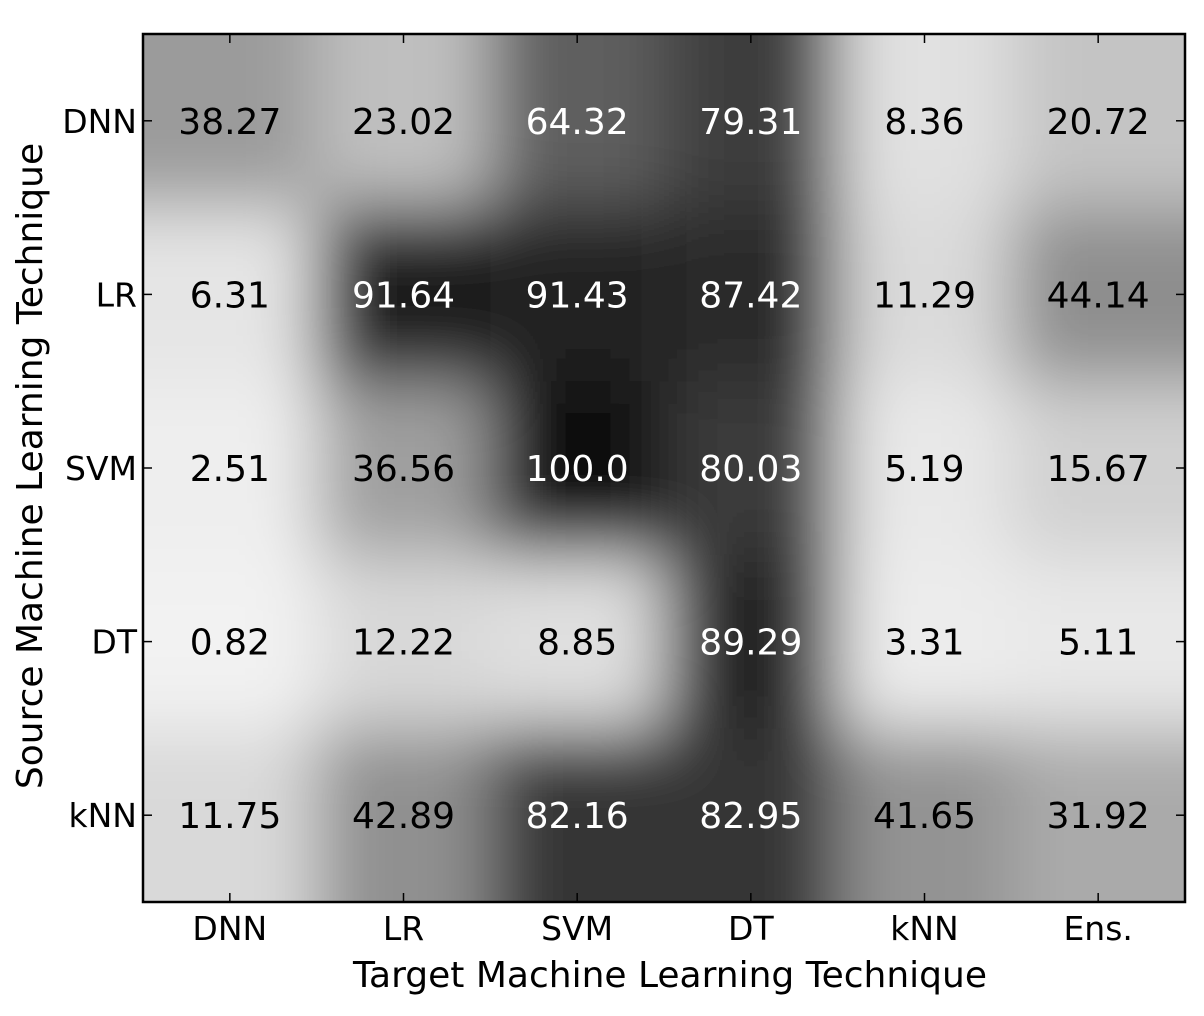 The height and width of the screenshot is (1016, 1204). I want to click on cell-value-label: 23.02, so click(403, 122).